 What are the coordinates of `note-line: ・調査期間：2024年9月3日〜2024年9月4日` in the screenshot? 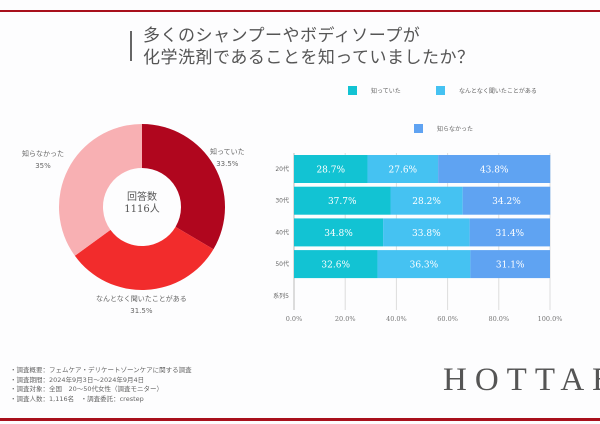 It's located at (77, 379).